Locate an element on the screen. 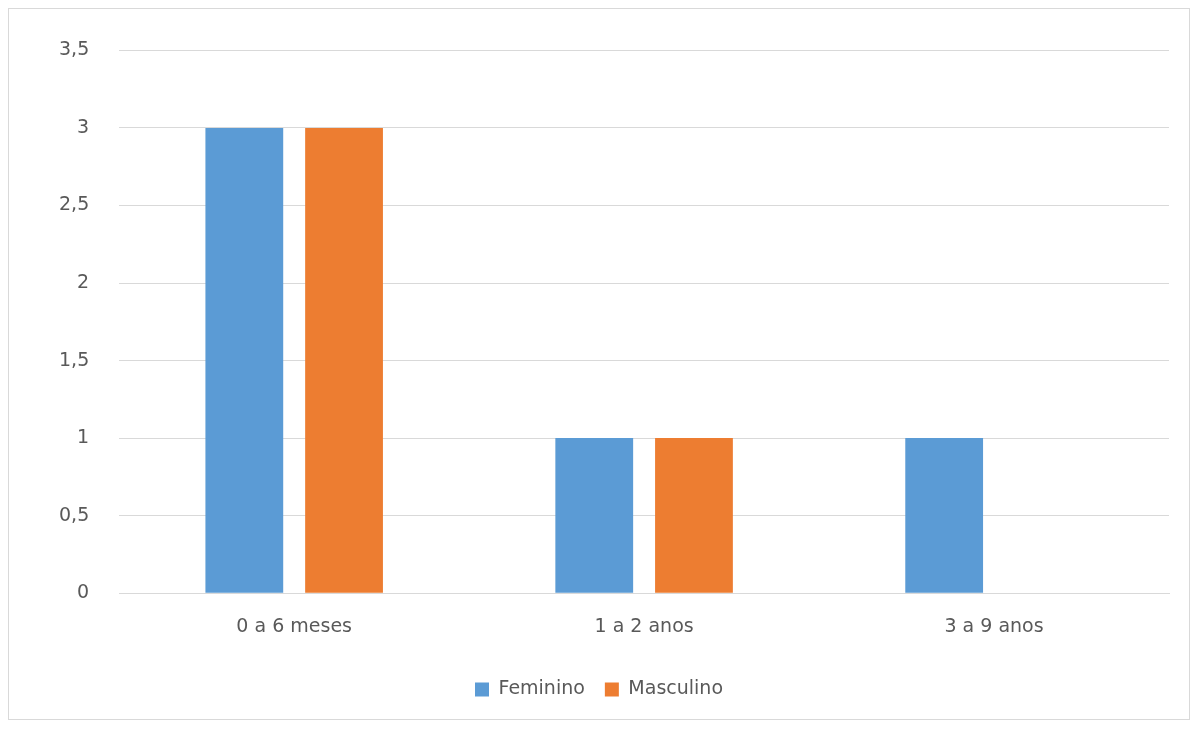 This screenshot has width=1199, height=729. legend-label: Feminino is located at coordinates (541, 687).